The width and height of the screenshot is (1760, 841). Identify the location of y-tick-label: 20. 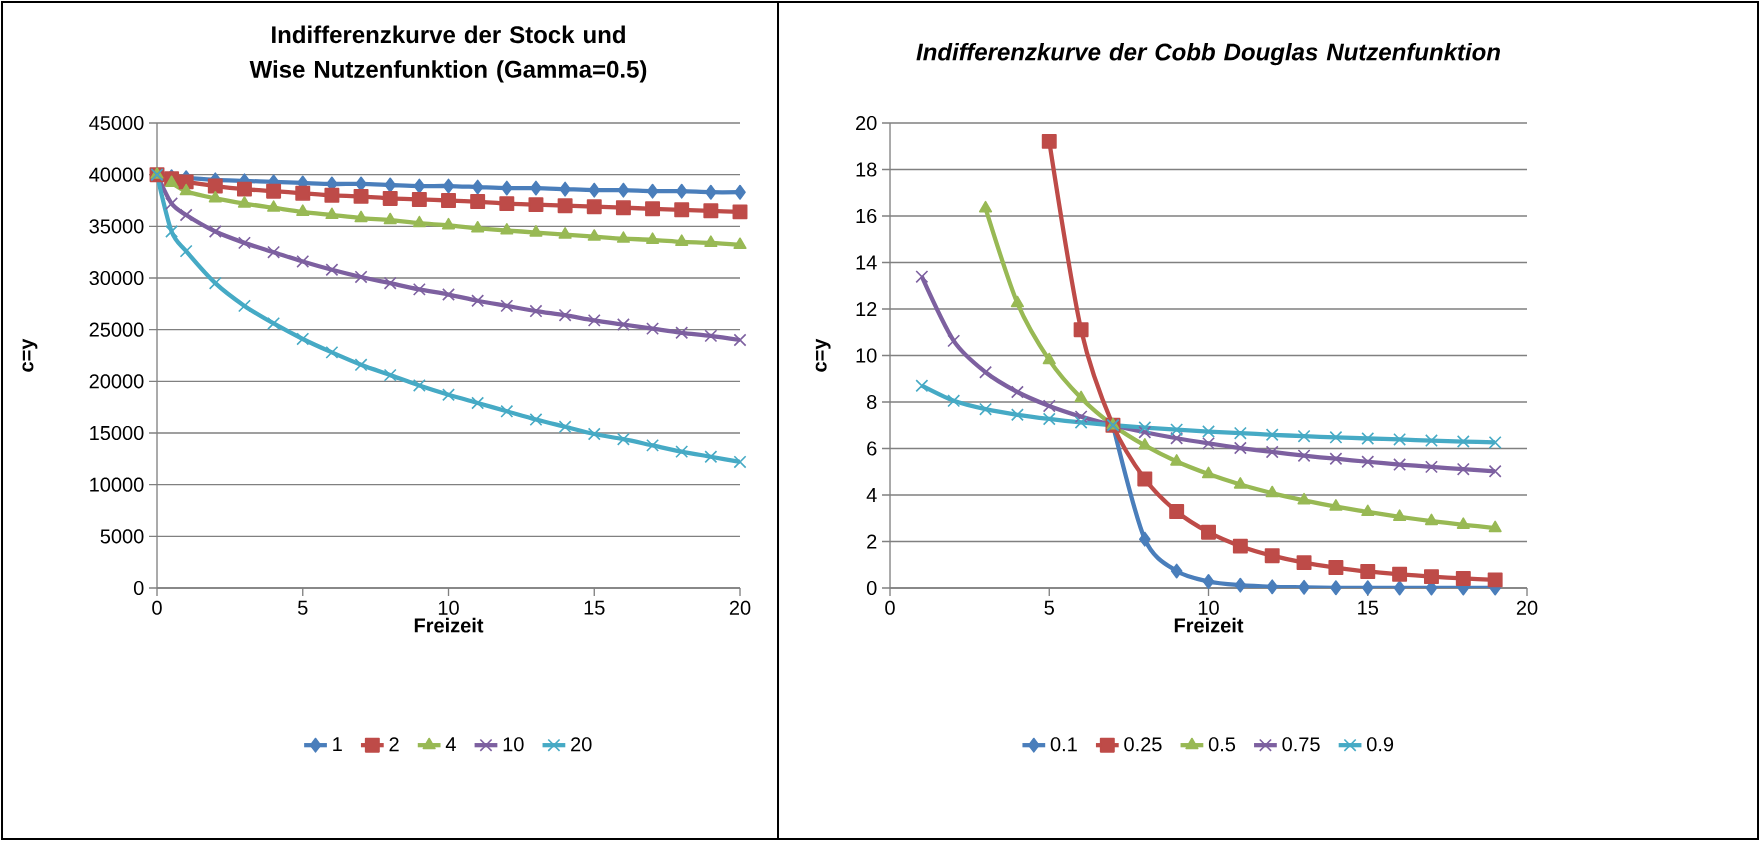
(866, 123).